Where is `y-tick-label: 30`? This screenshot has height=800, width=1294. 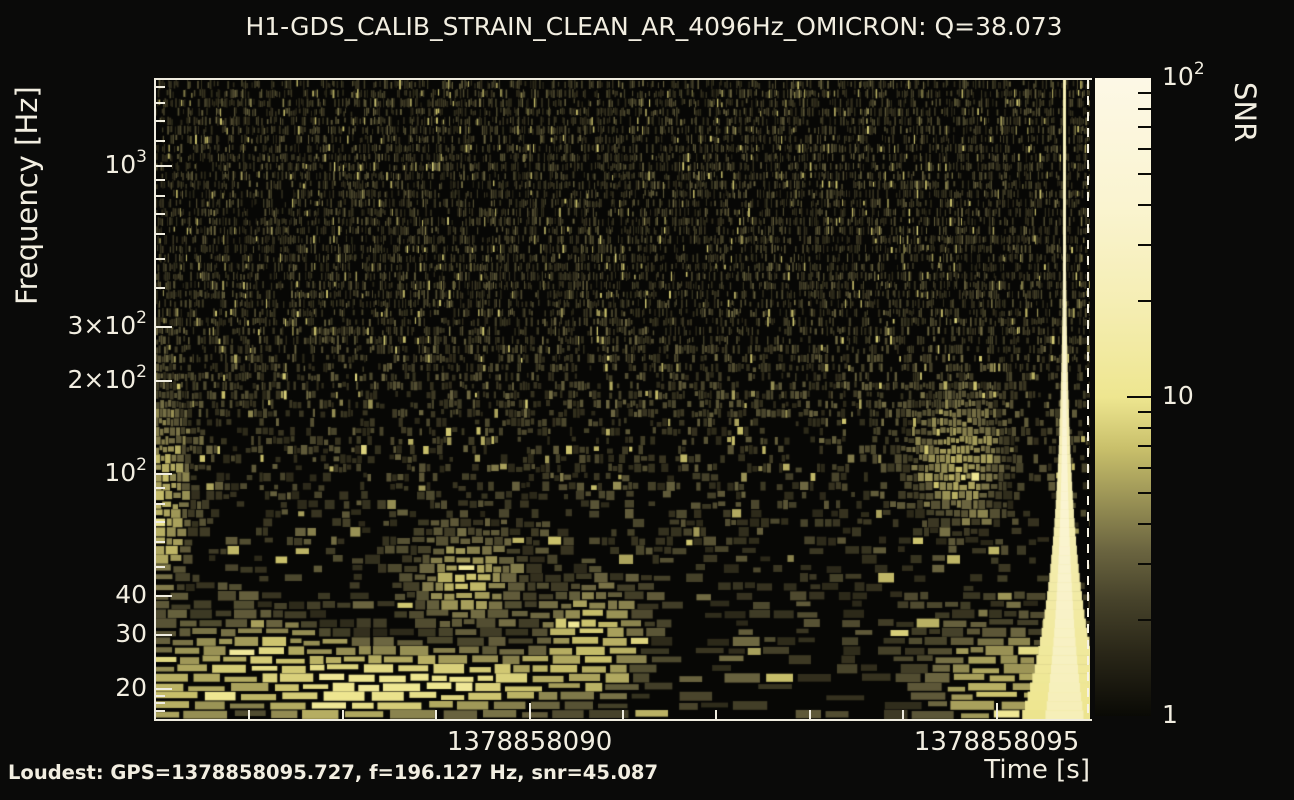 y-tick-label: 30 is located at coordinates (131, 633).